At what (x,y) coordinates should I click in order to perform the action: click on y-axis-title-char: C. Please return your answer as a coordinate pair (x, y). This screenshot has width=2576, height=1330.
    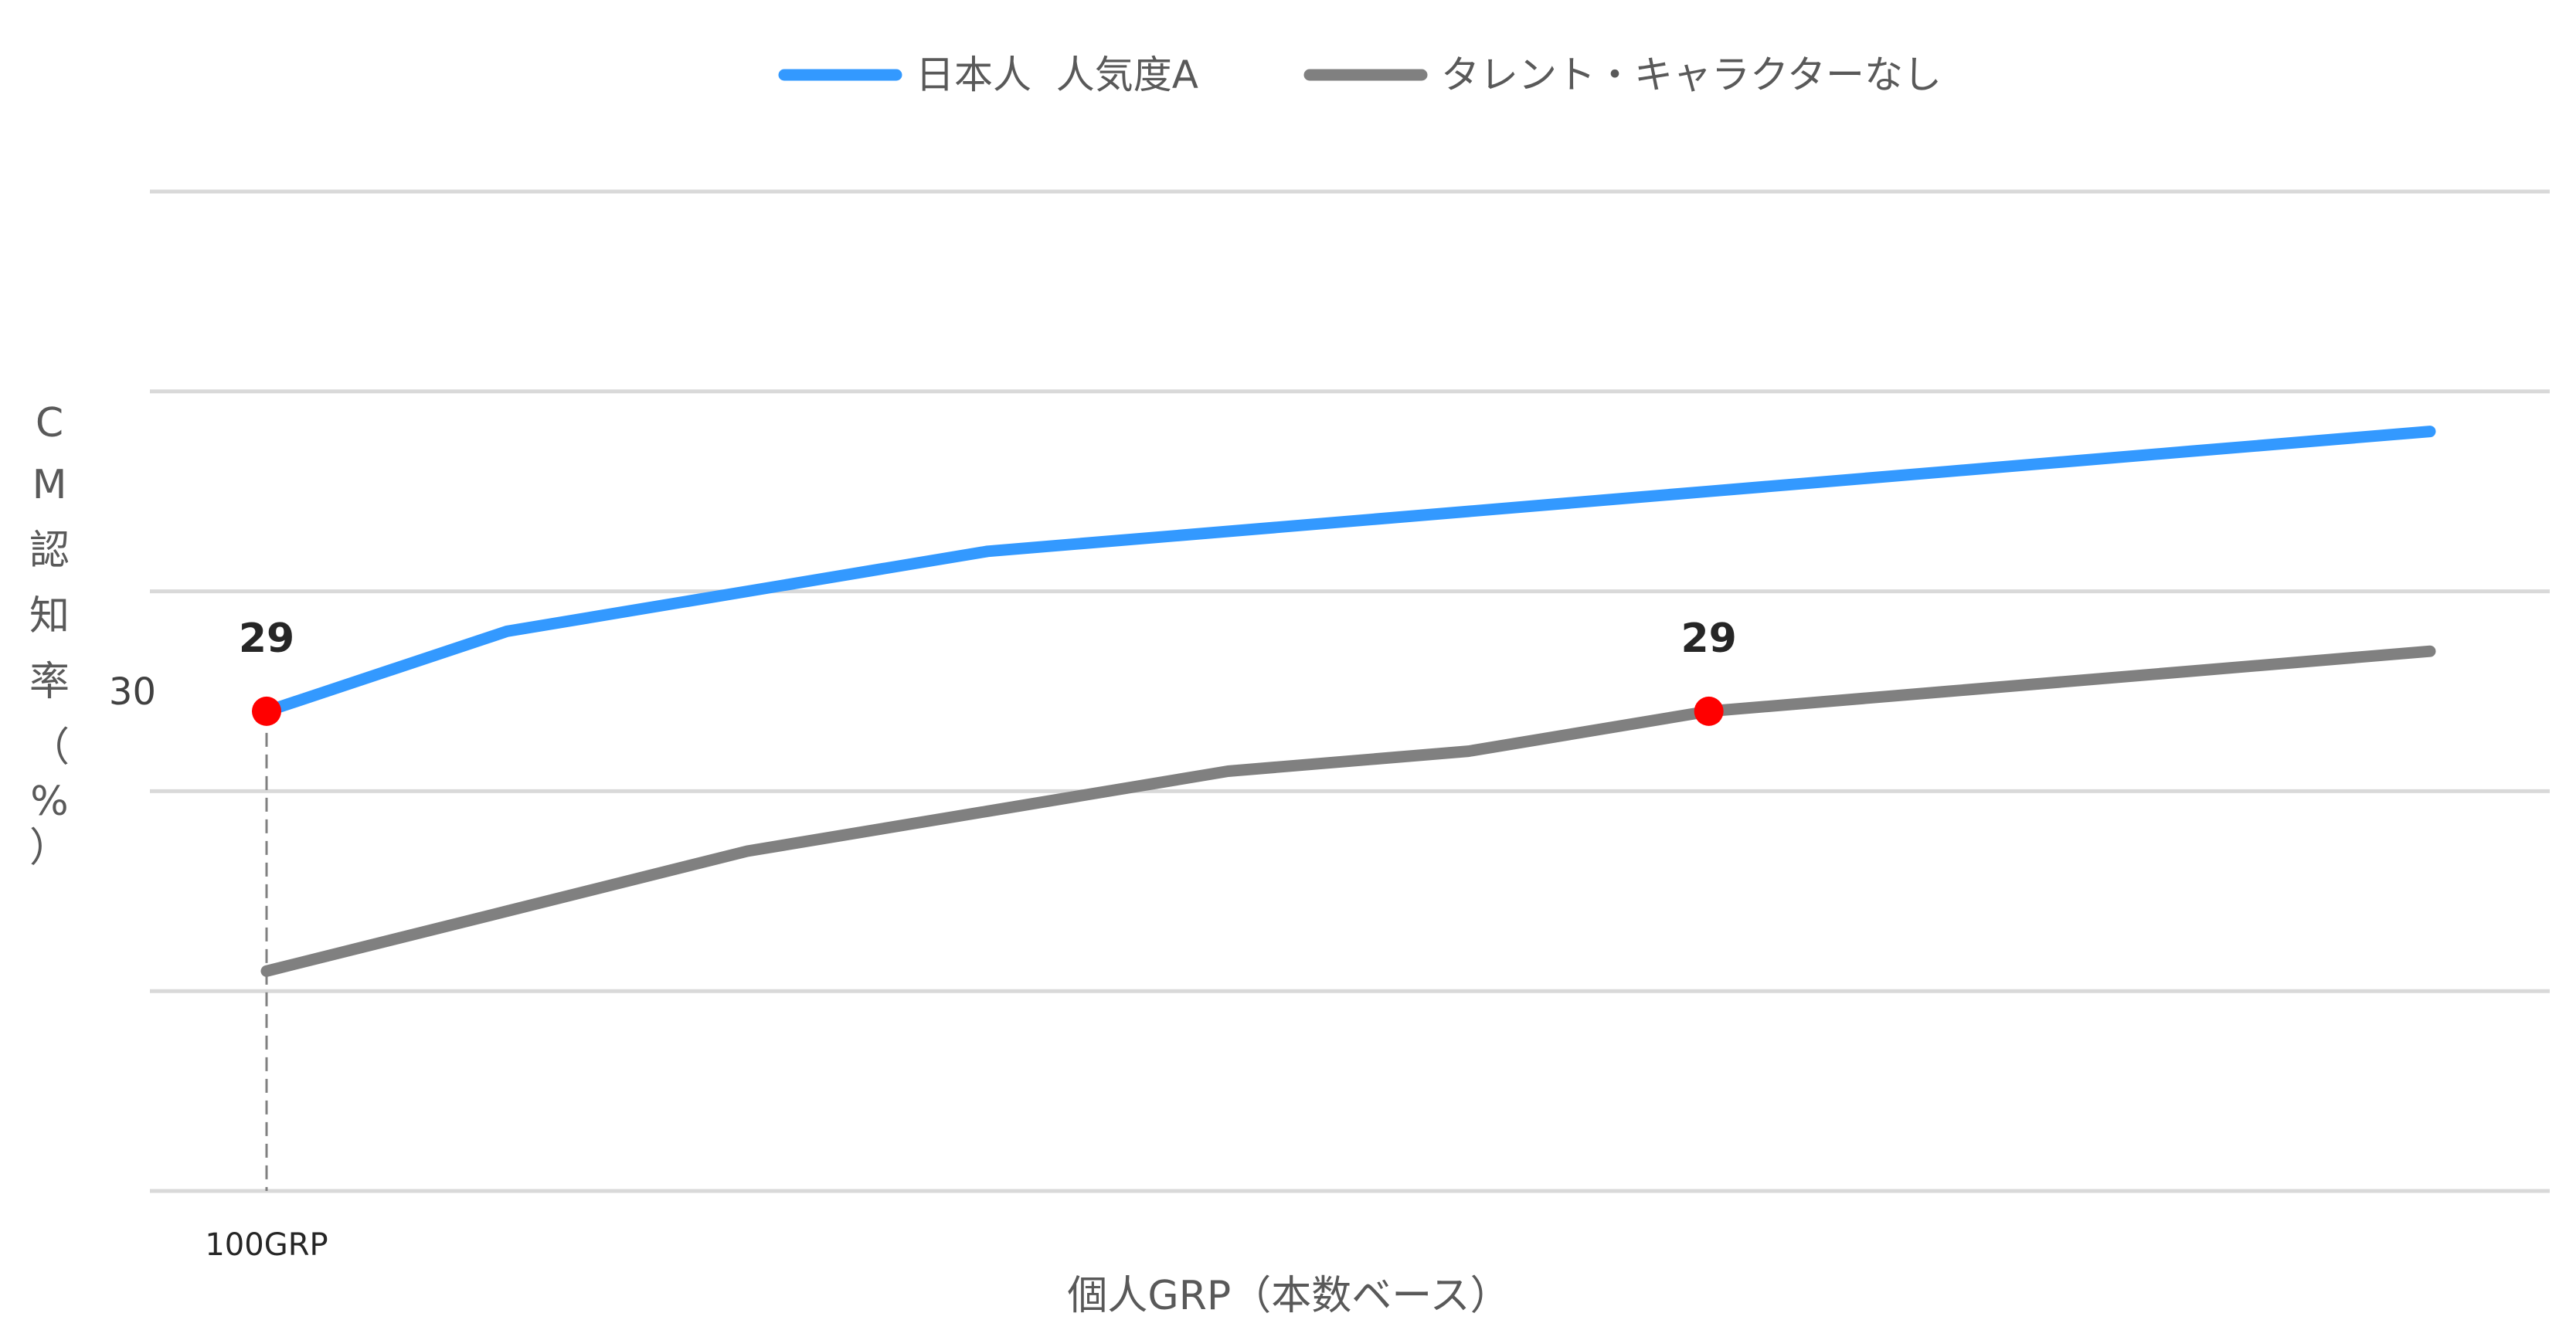
    Looking at the image, I should click on (49, 423).